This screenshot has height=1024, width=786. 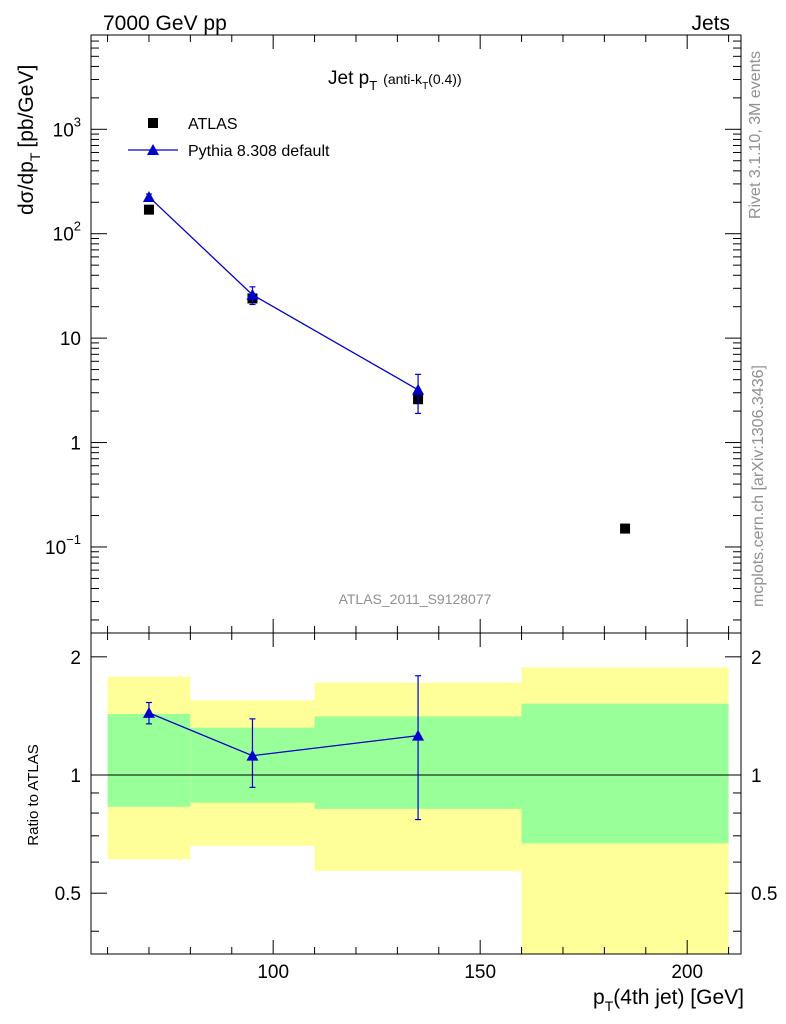 I want to click on rivet-label: Rivet 3.1.10, 3M events, so click(x=755, y=135).